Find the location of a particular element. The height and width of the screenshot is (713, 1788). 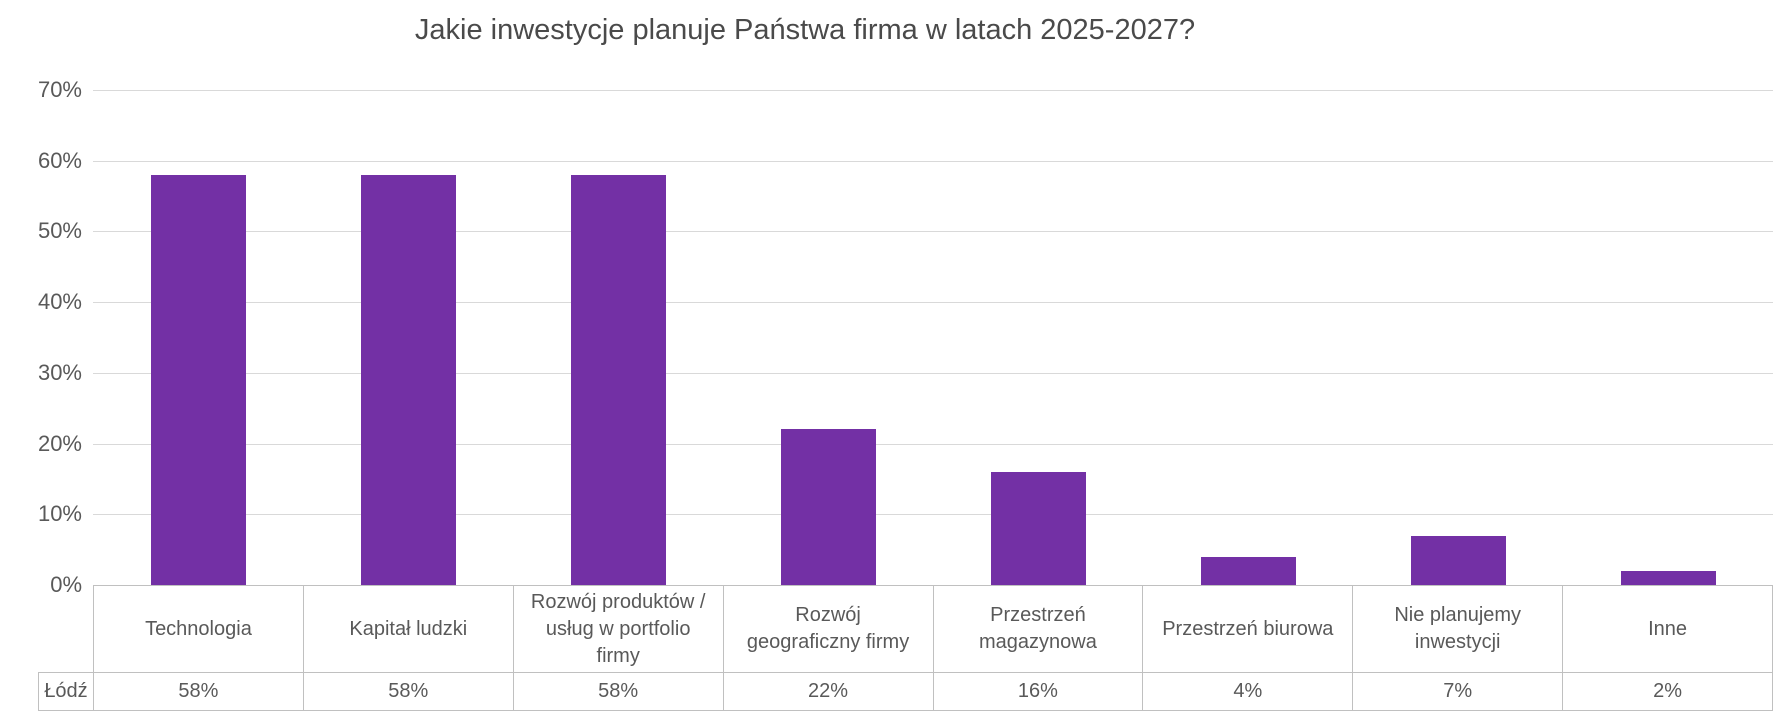

table-data-row: 58% 58% 58% 22% 16% 4% 7% 2% is located at coordinates (933, 691).